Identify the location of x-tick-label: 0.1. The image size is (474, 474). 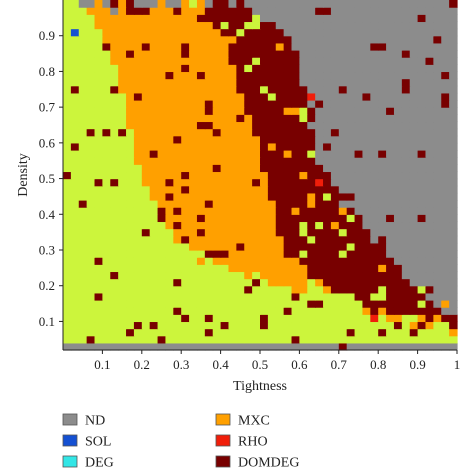
(102, 364).